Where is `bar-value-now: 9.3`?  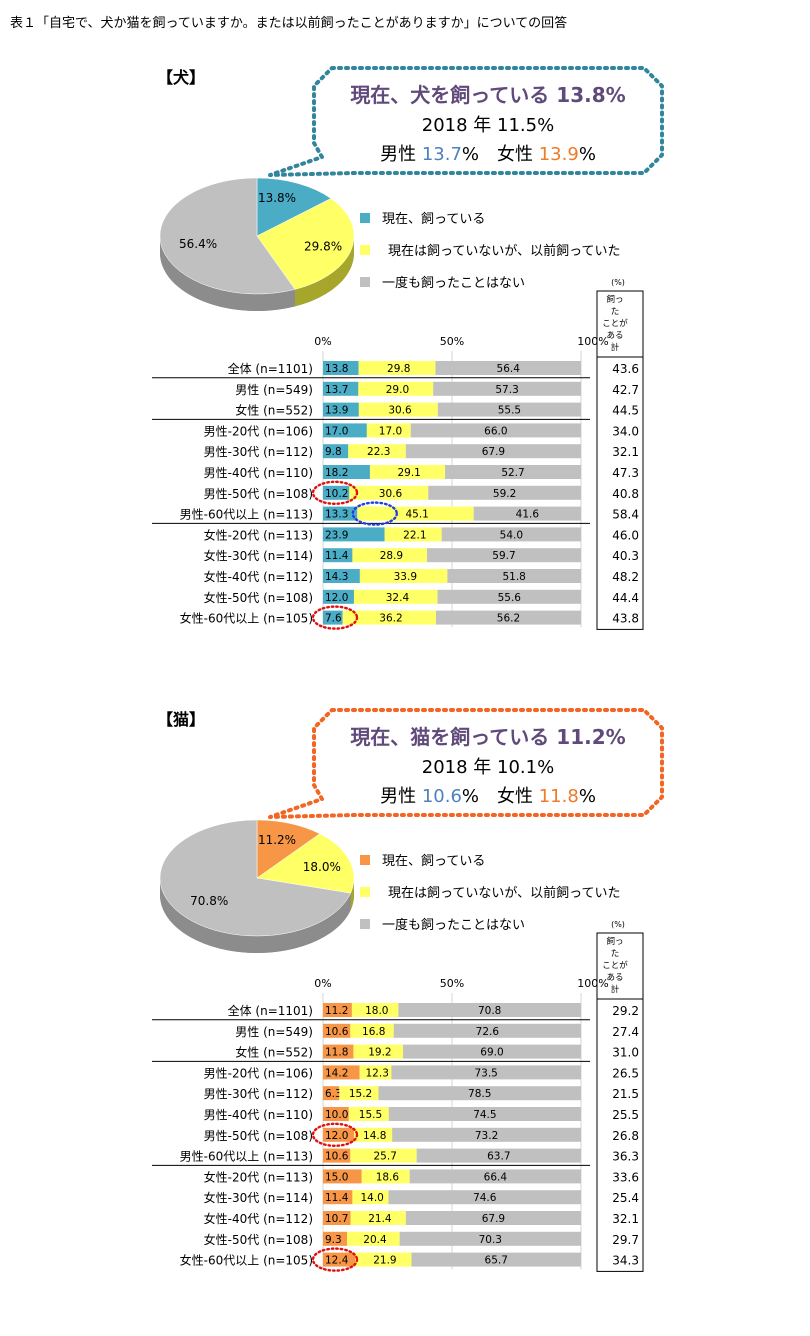 bar-value-now: 9.3 is located at coordinates (333, 1240).